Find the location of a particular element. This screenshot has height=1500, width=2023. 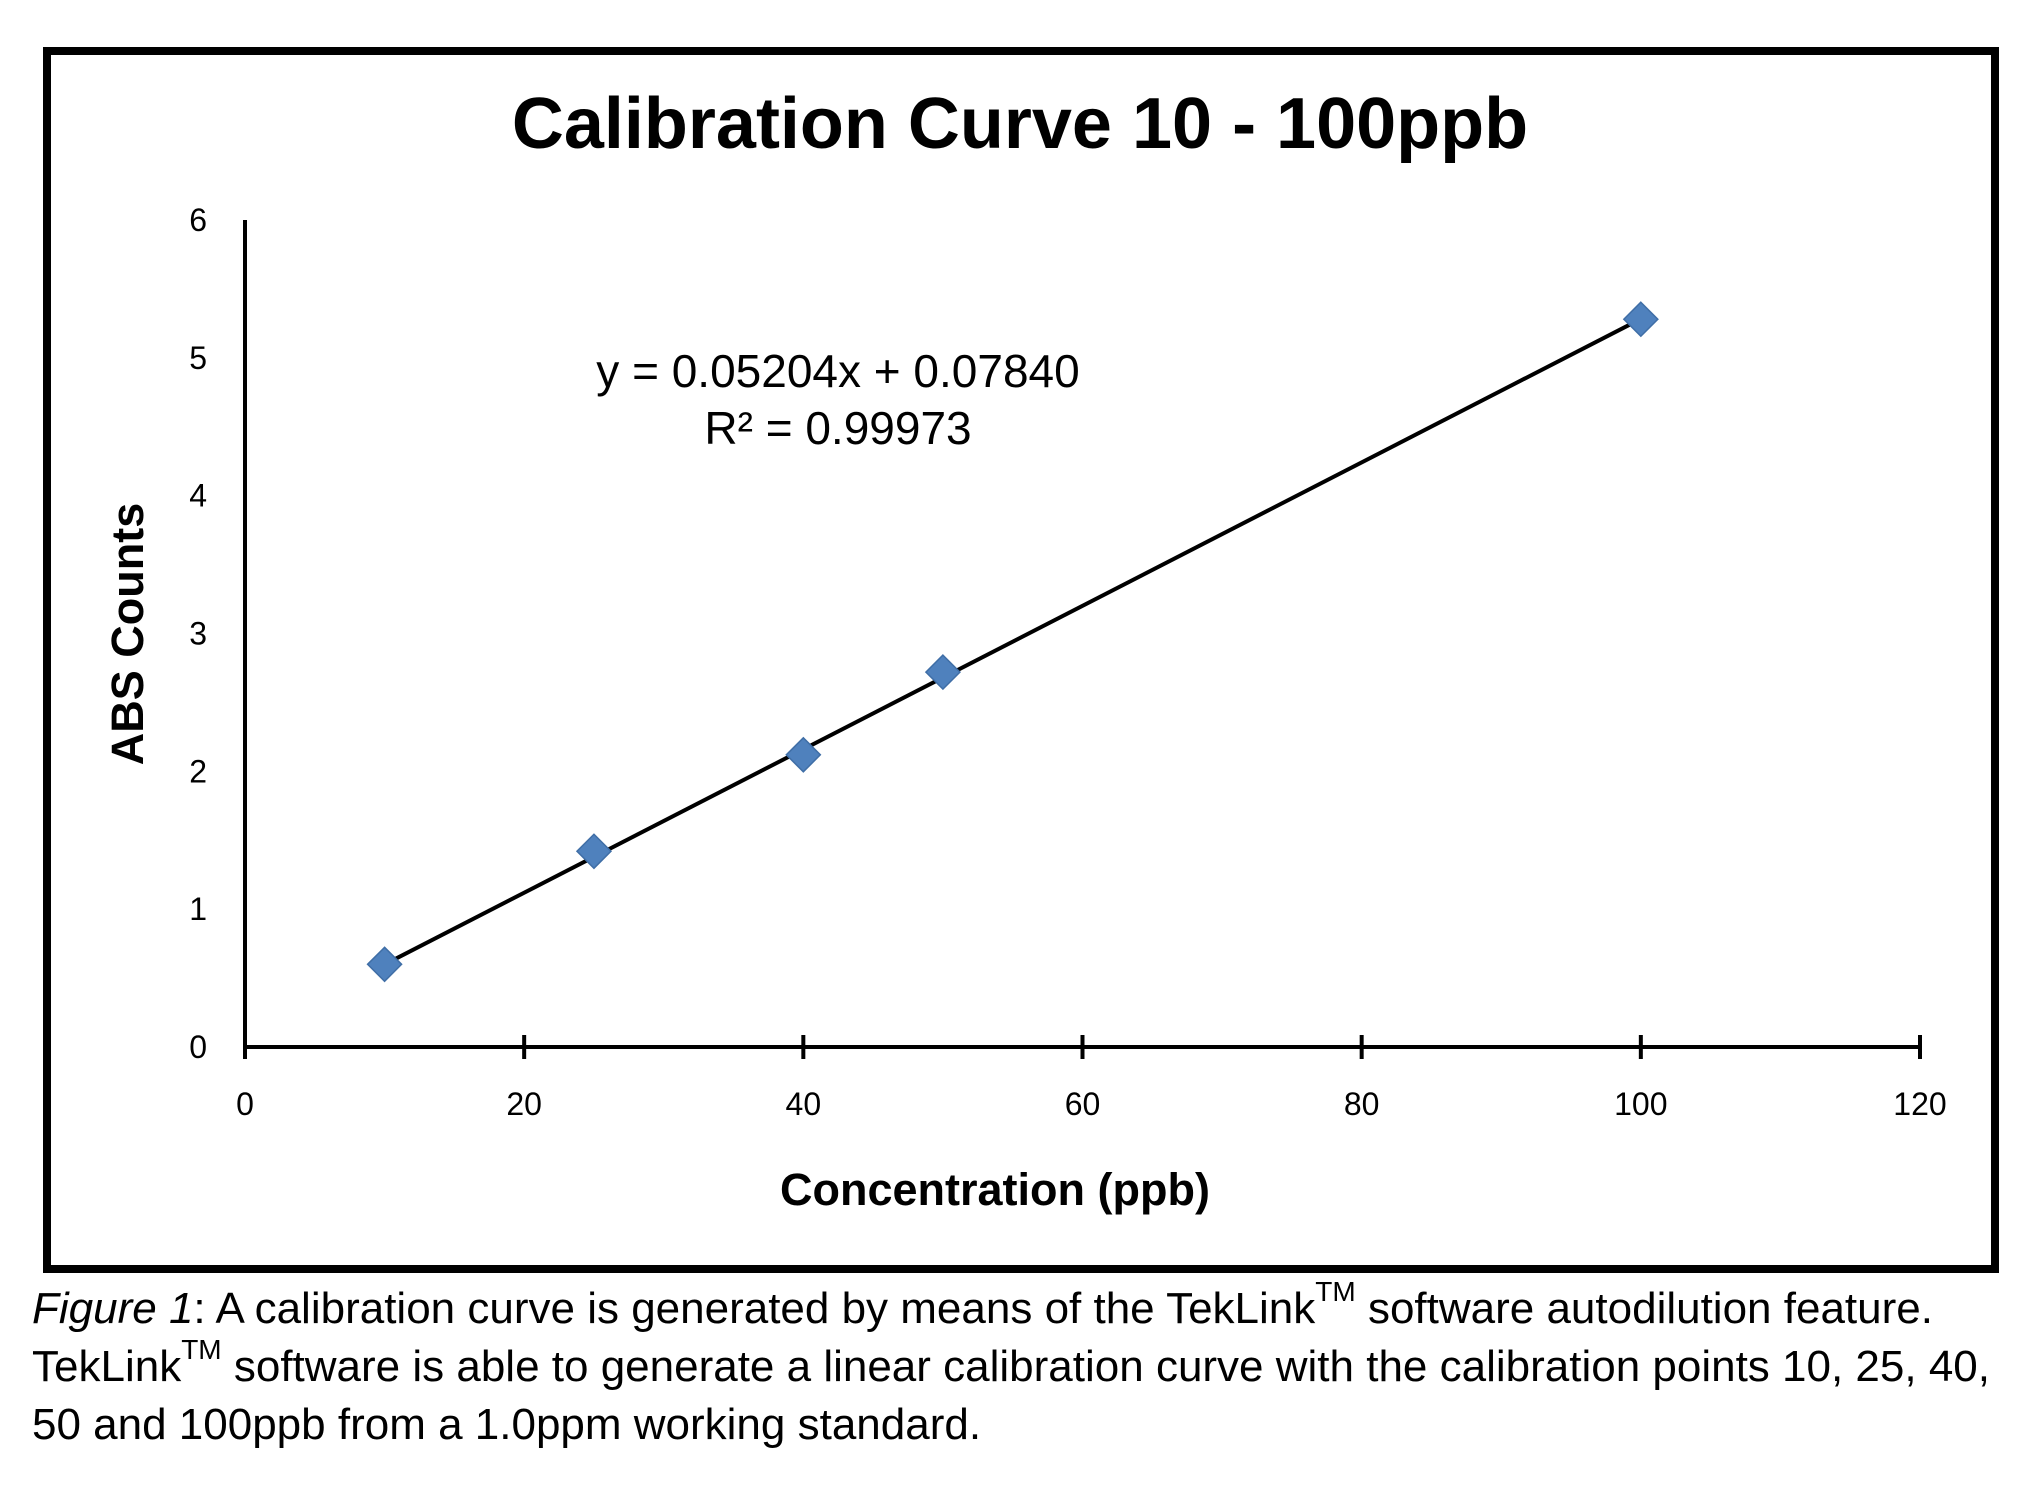

r-squared-value: R² = 0.99973 is located at coordinates (837, 428).